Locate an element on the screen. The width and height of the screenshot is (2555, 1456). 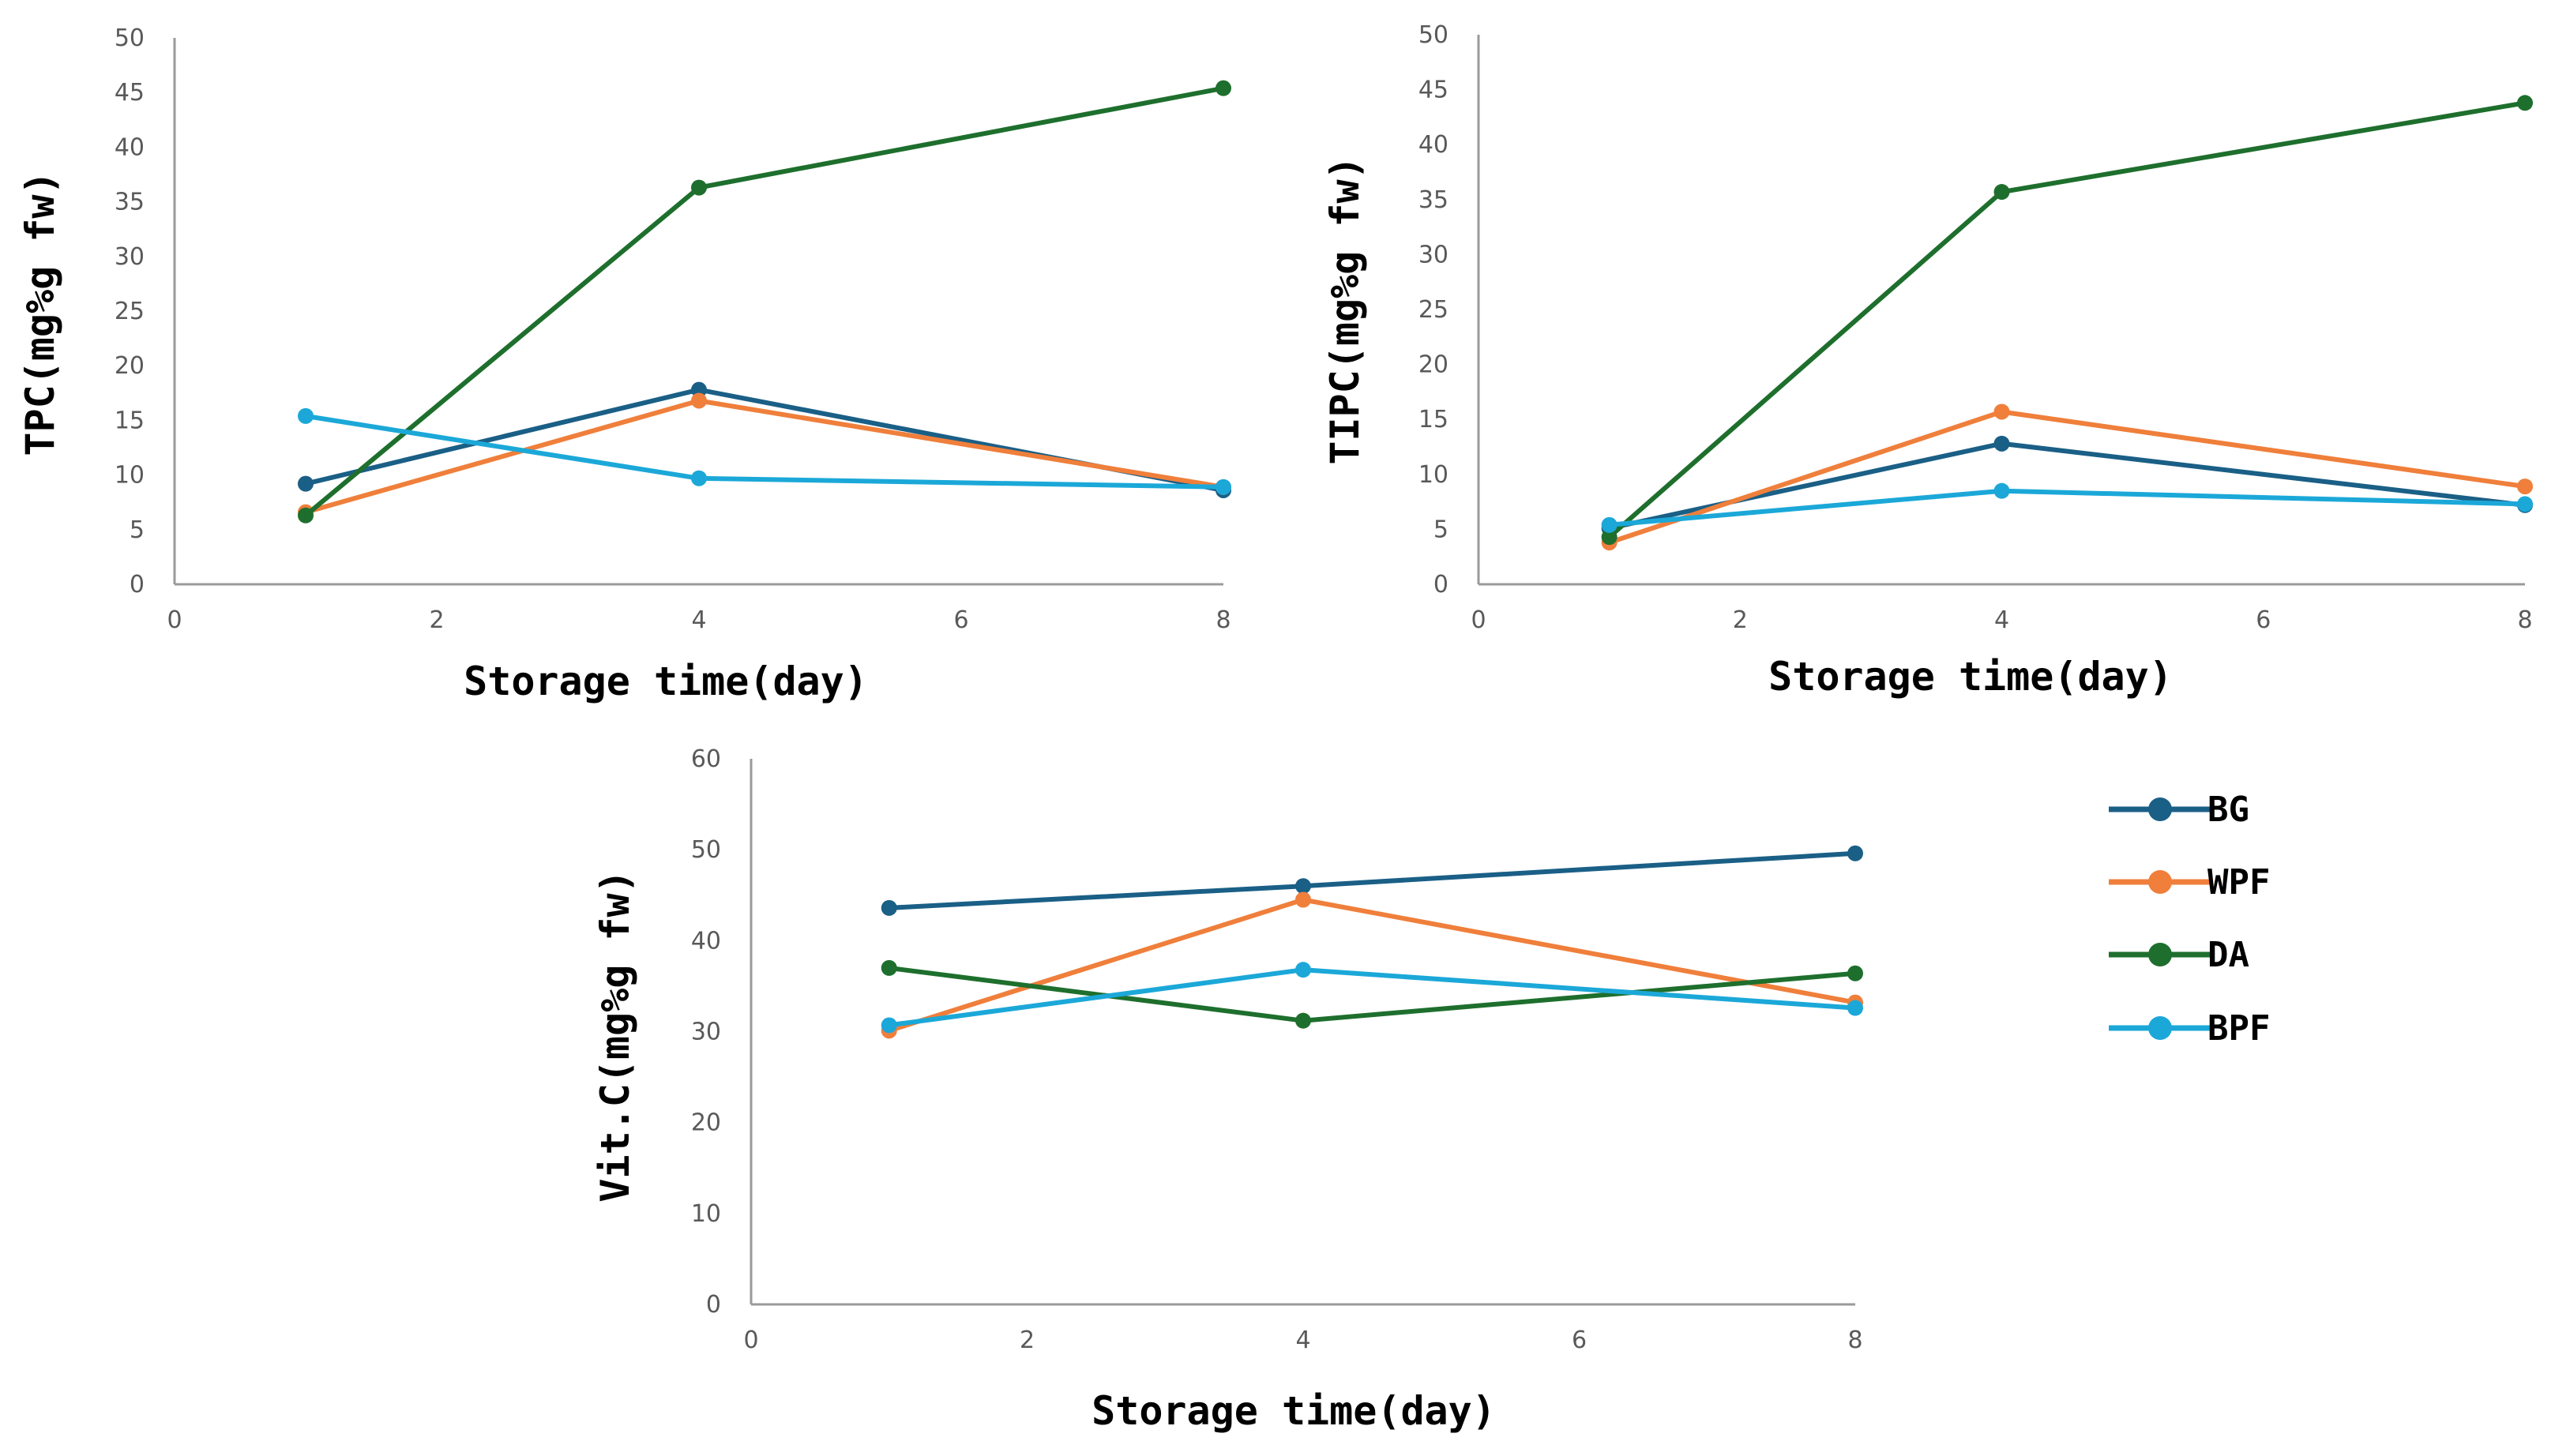
legend-marker-da is located at coordinates (2160, 954).